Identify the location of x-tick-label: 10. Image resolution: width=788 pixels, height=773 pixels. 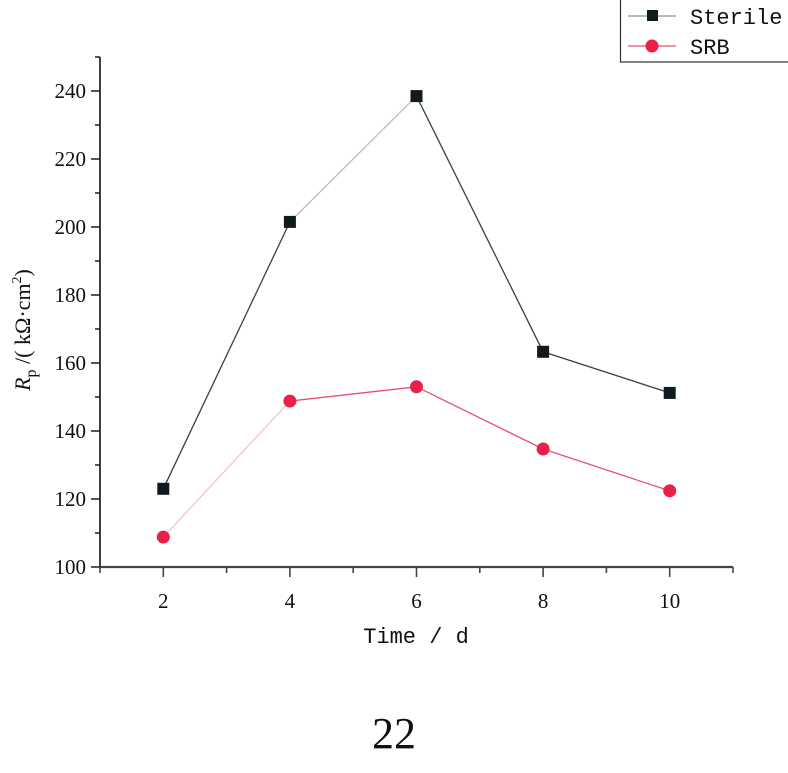
(669, 601).